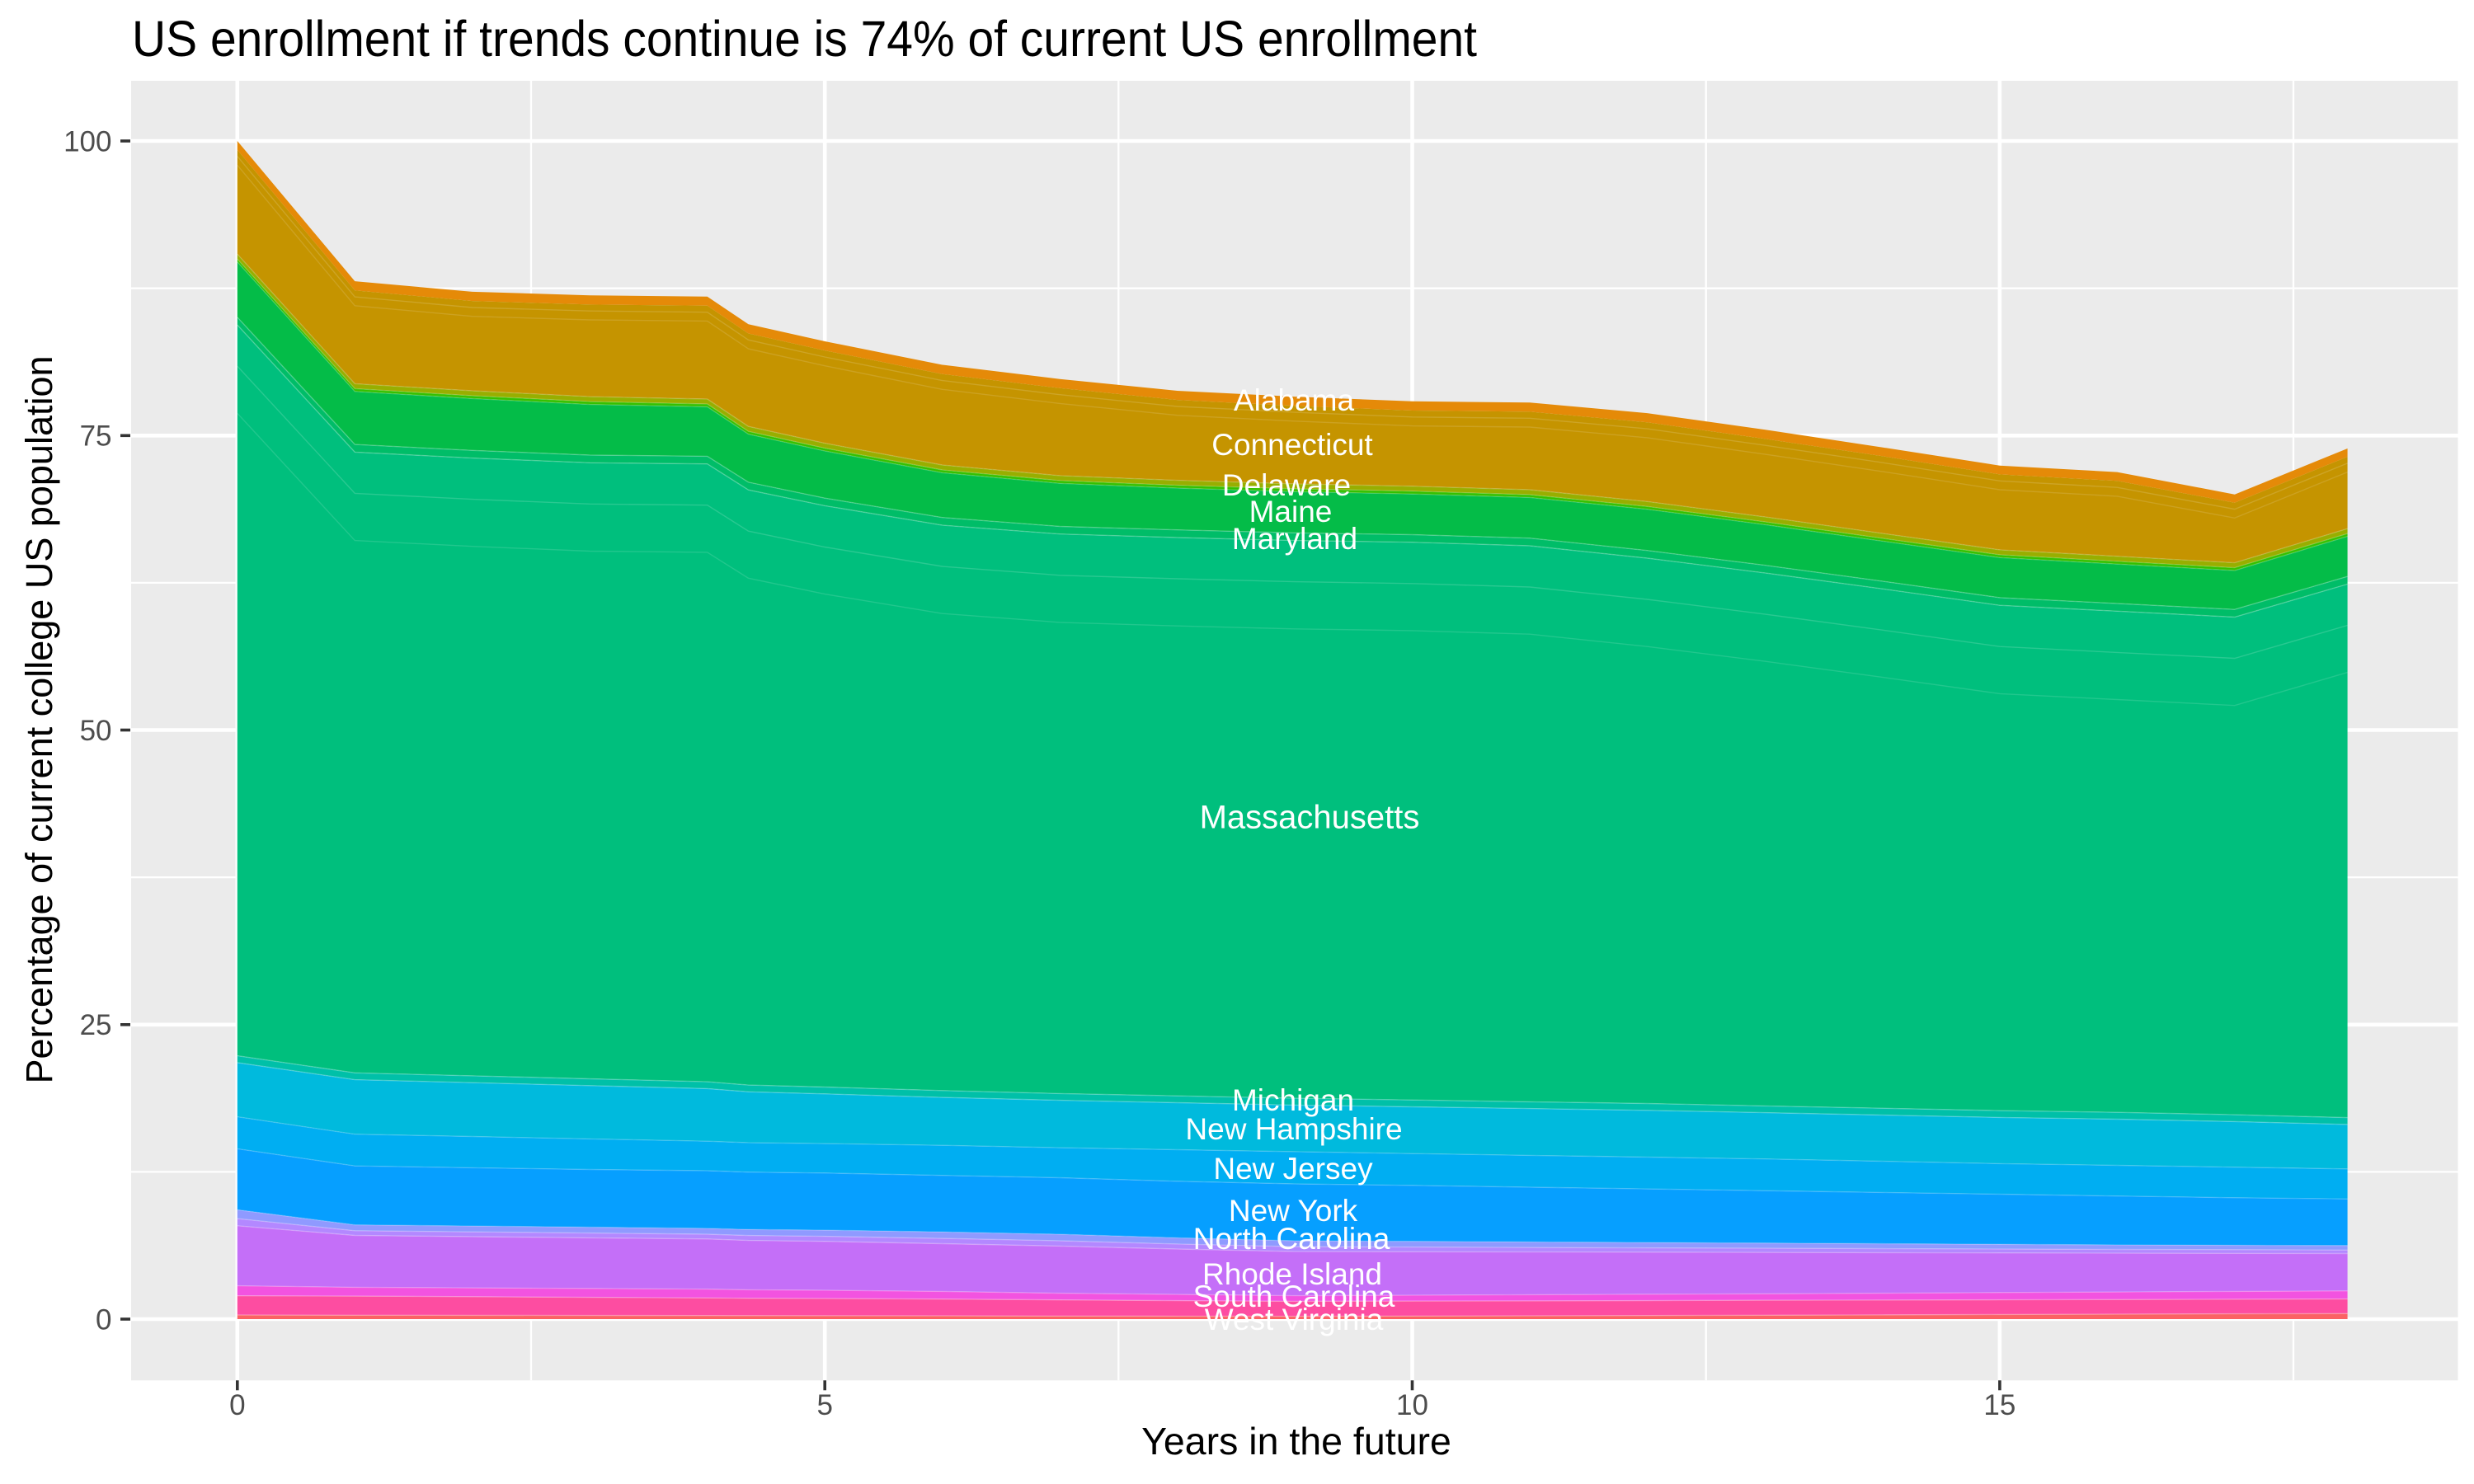 The image size is (2474, 1484). I want to click on svg-text: 5, so click(824, 1405).